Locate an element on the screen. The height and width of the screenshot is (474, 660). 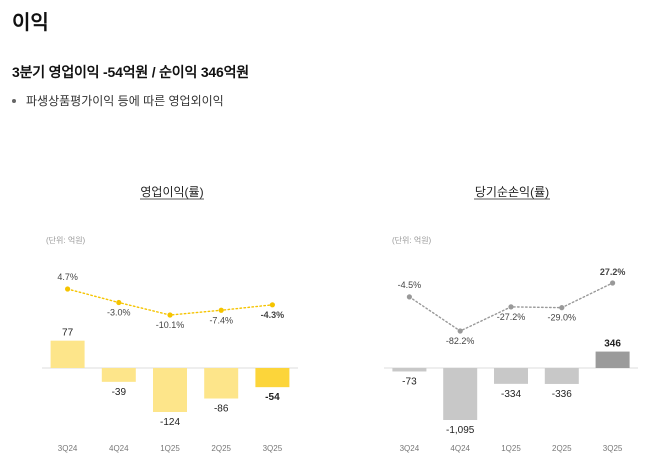
bullet-dot-icon is located at coordinates (14, 100).